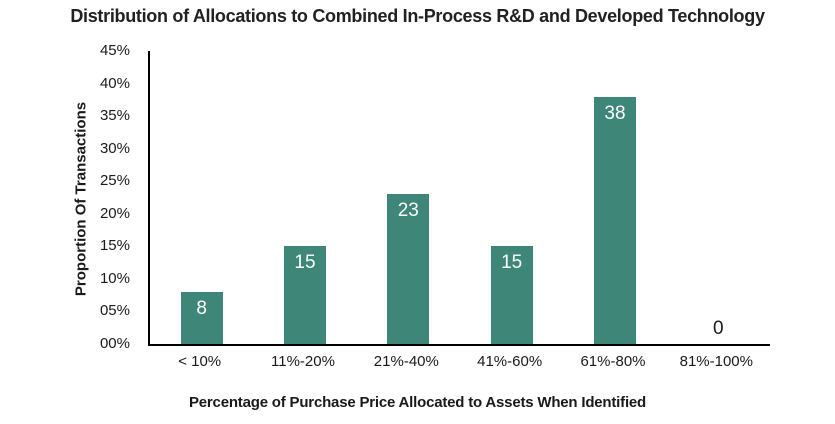  What do you see at coordinates (408, 211) in the screenshot?
I see `bar-value-label: 23` at bounding box center [408, 211].